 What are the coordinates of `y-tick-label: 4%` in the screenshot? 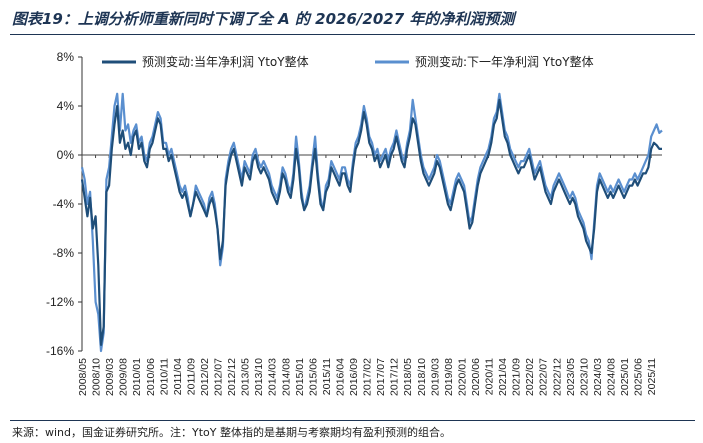 It's located at (66, 106).